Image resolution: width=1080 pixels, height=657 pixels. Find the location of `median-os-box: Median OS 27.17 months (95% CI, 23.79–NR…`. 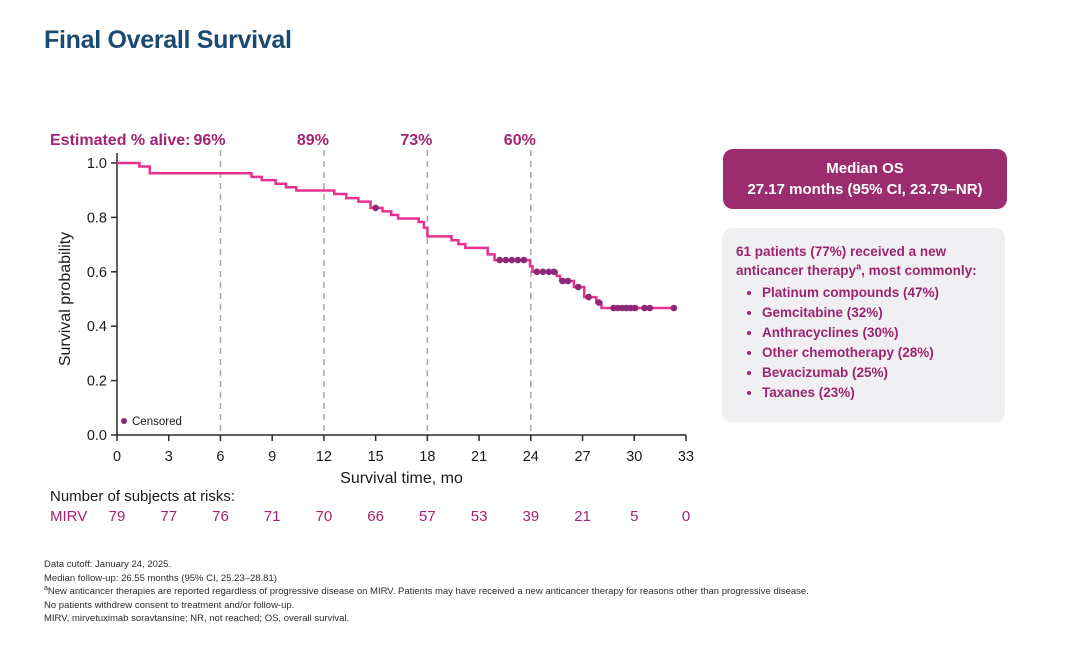

median-os-box: Median OS 27.17 months (95% CI, 23.79–NR… is located at coordinates (865, 179).